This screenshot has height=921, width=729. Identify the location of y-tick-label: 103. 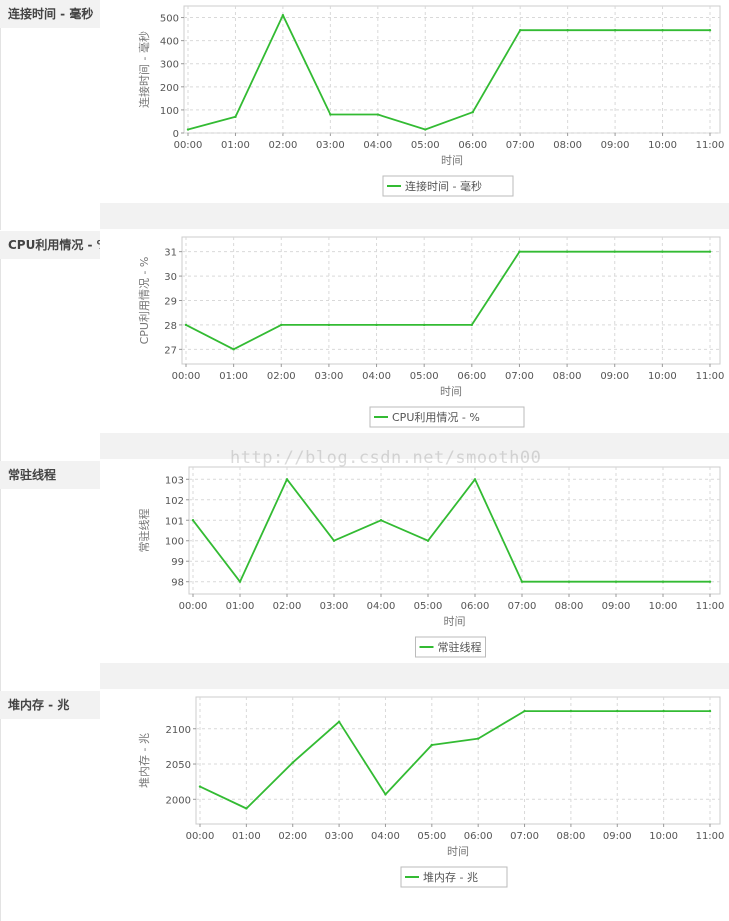
(174, 480).